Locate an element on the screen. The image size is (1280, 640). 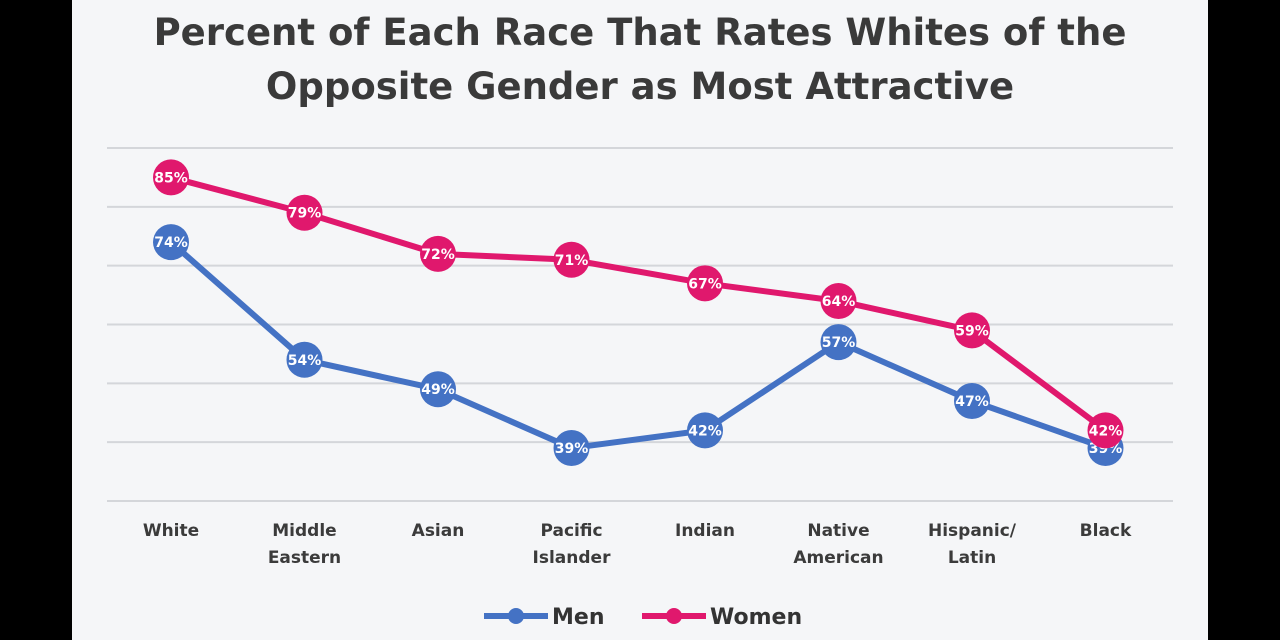
data-point-men: 39% is located at coordinates (571, 448).